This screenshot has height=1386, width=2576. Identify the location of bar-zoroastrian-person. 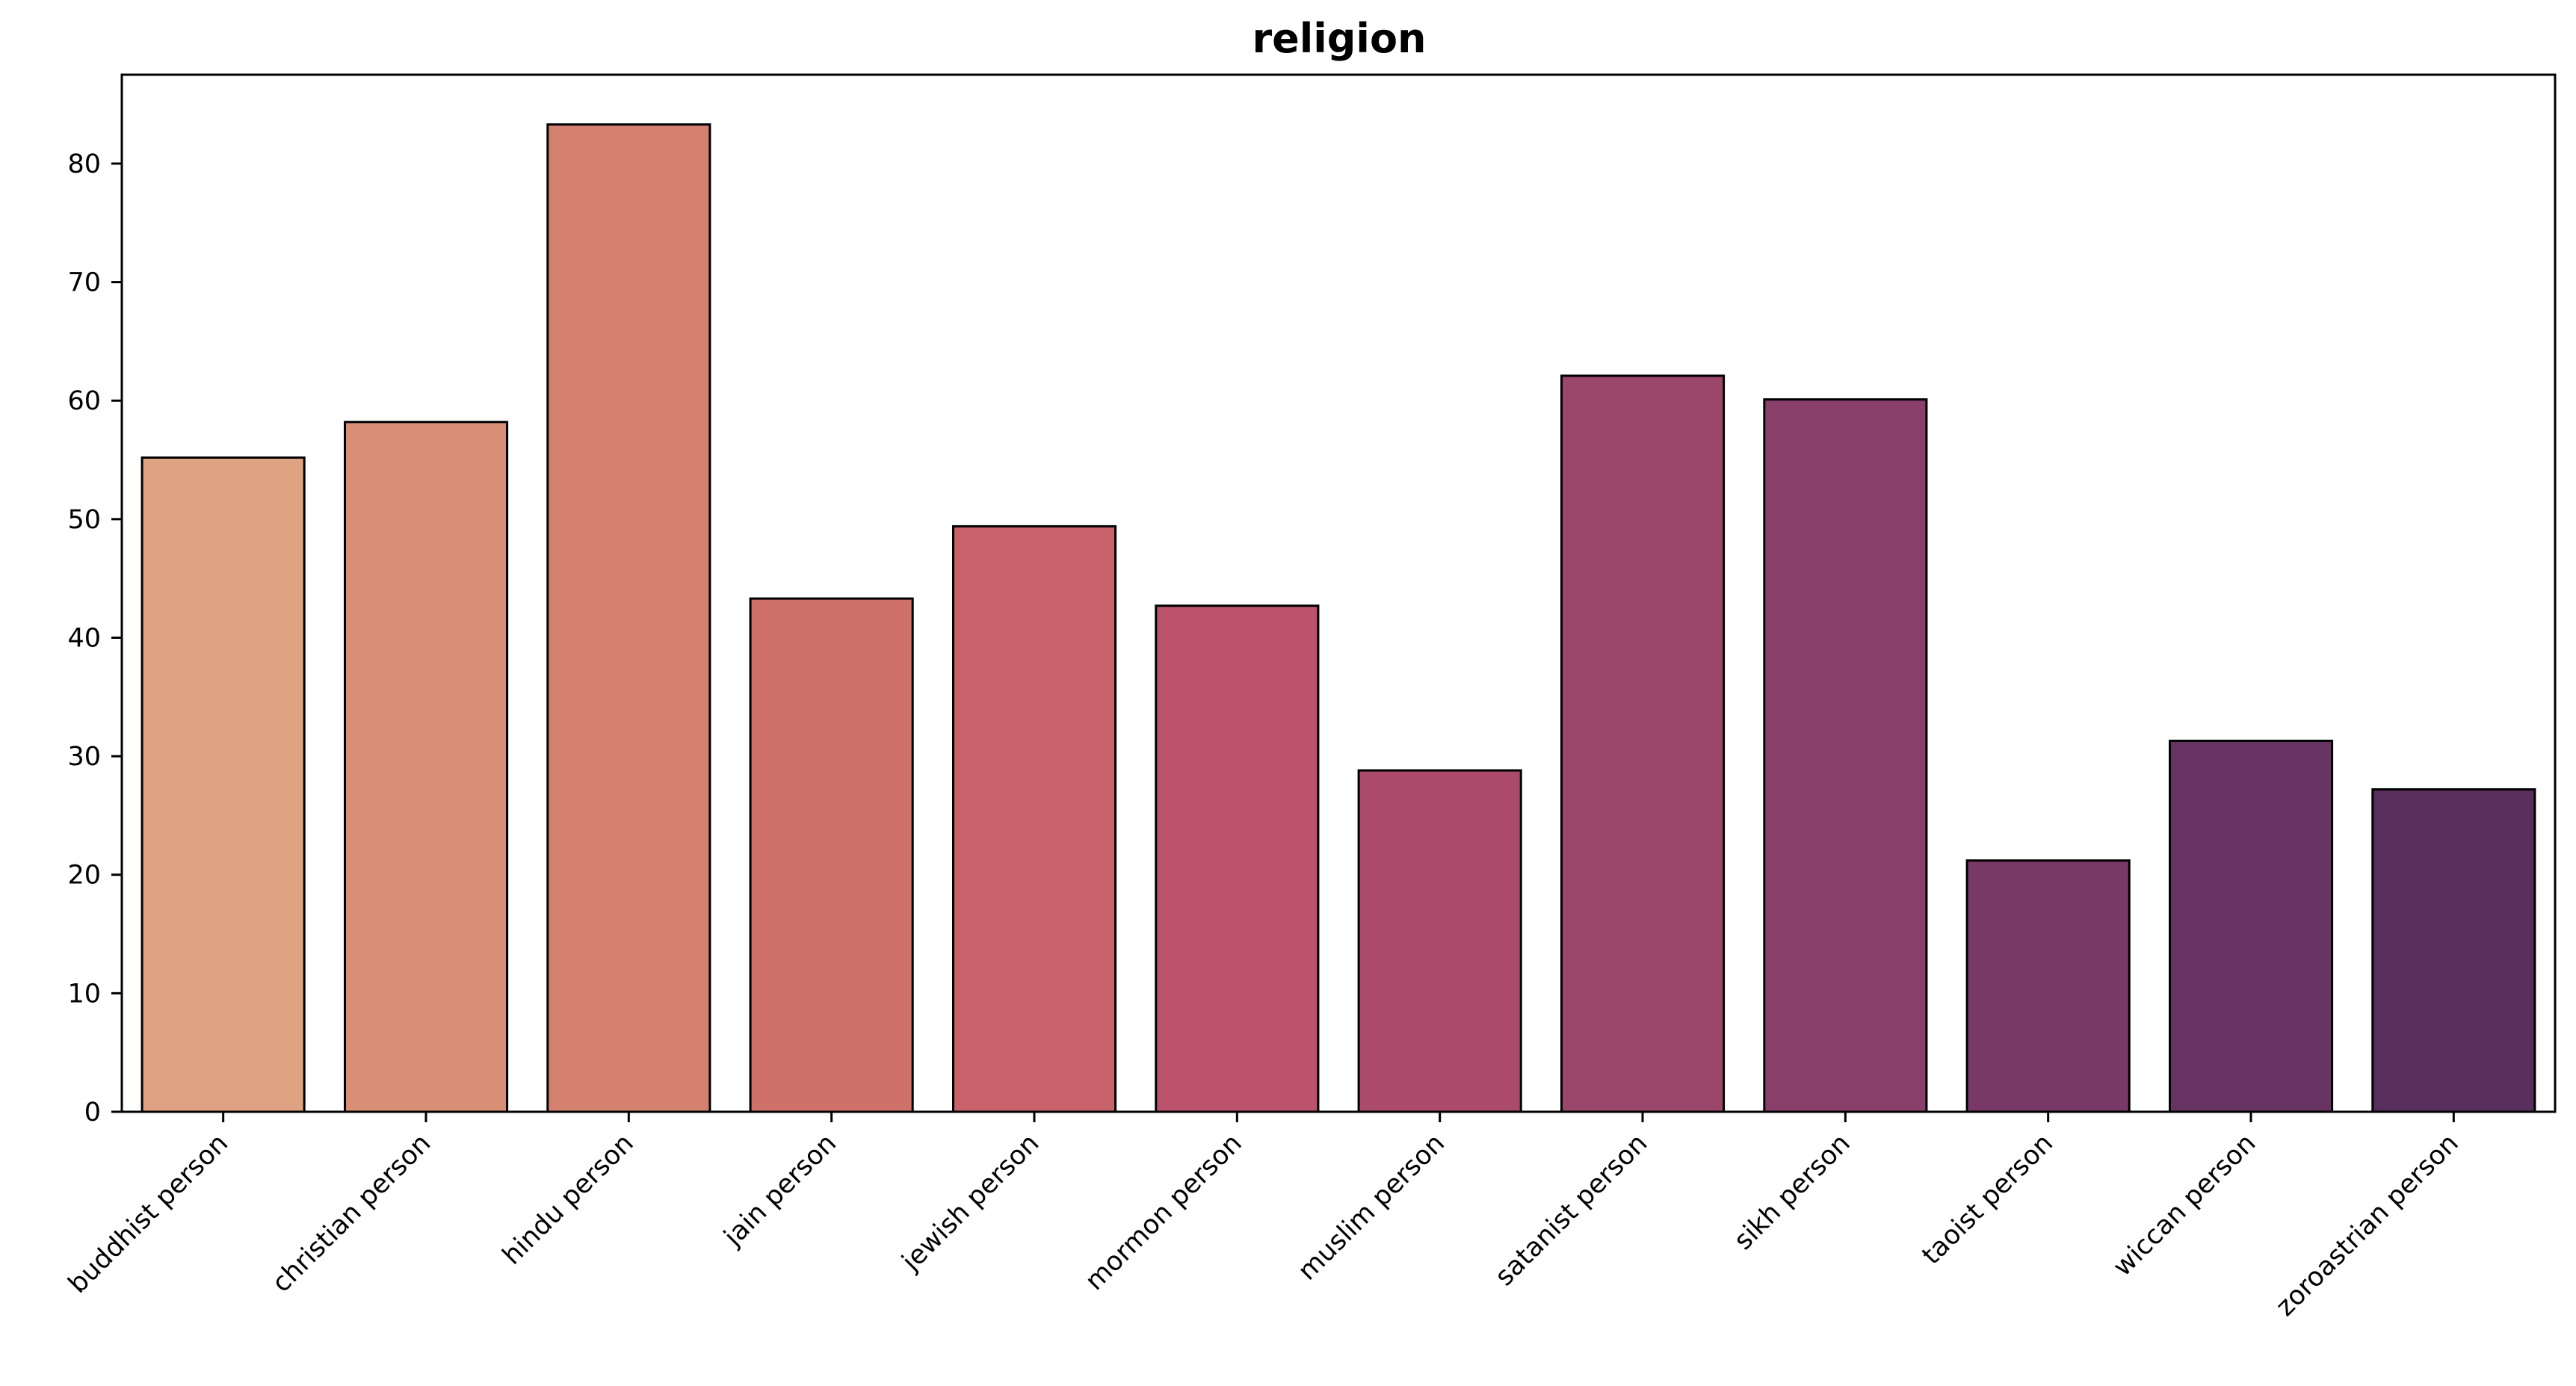
(2454, 950).